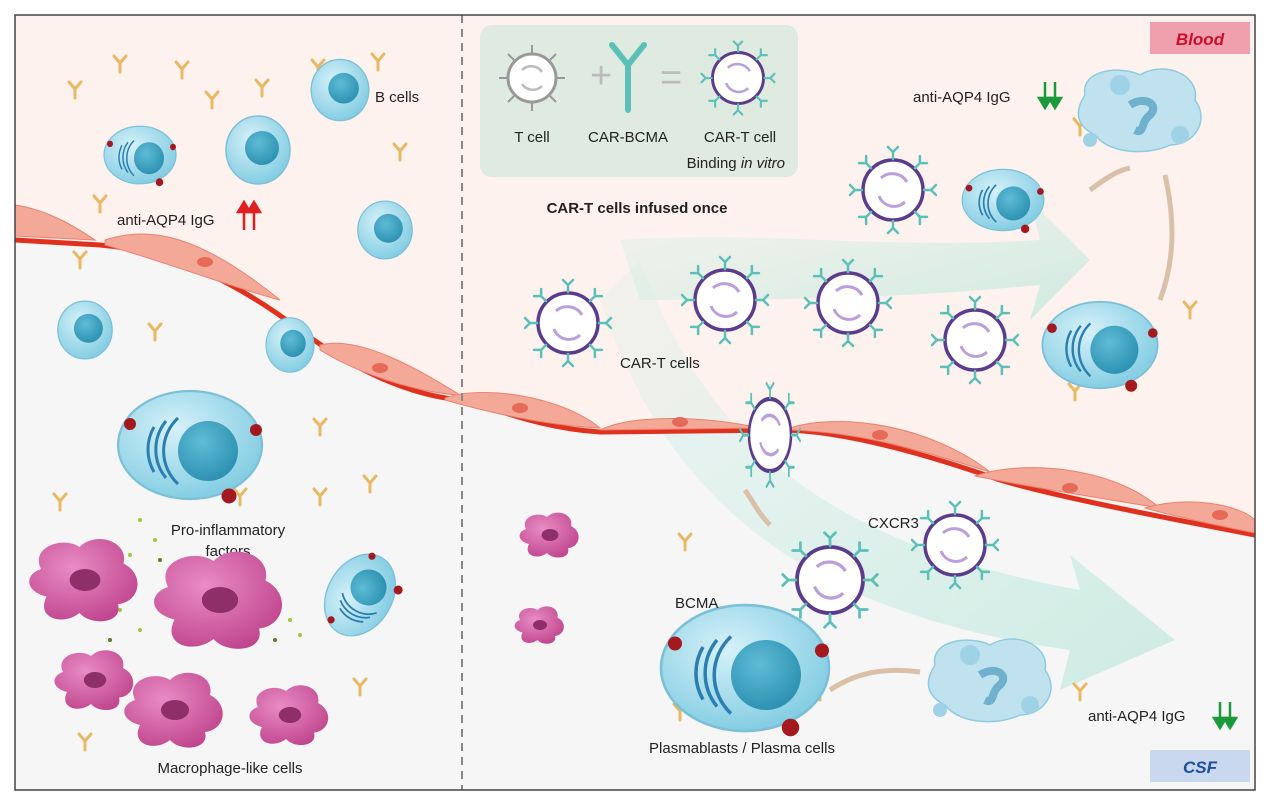  I want to click on pro-inflammatory-label-1: Pro-inflammatory, so click(228, 530).